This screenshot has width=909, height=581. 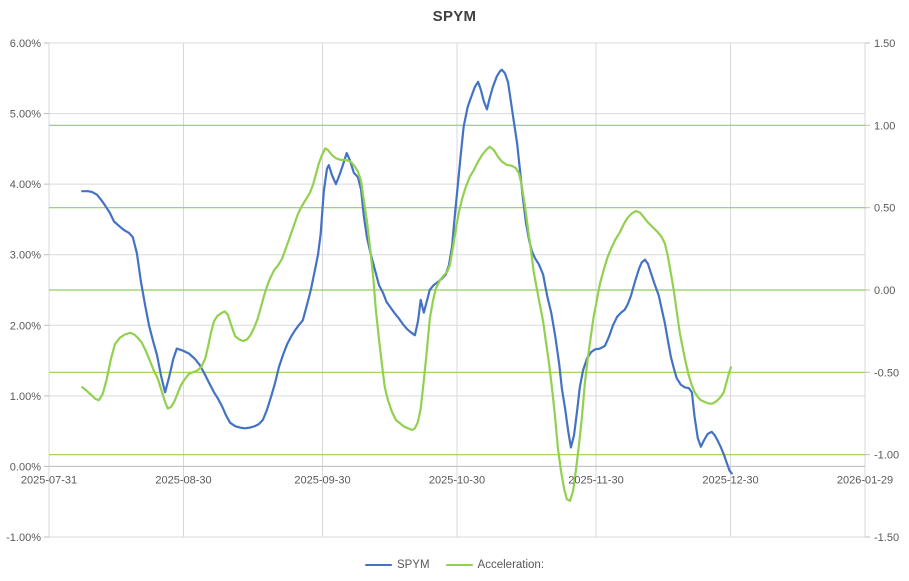 I want to click on legend-label-acceleration: Acceleration:, so click(x=511, y=565).